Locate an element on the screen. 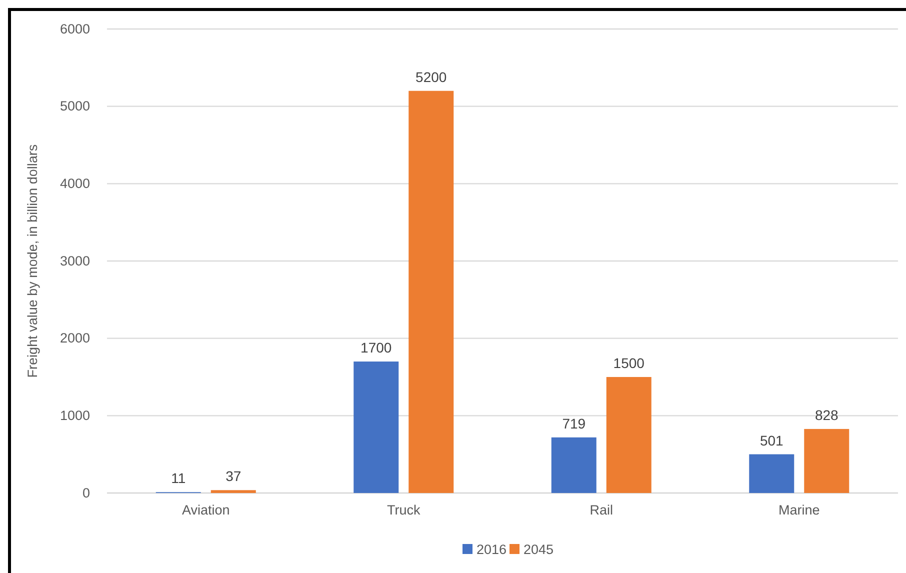 The image size is (906, 573). x-tick-label: Marine is located at coordinates (799, 510).